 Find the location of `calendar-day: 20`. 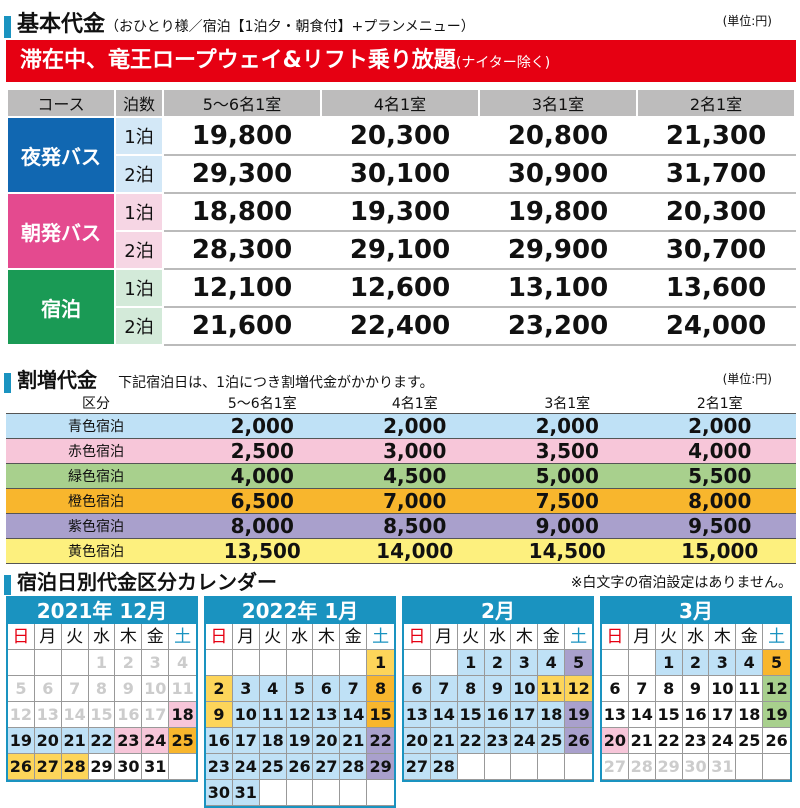

calendar-day: 20 is located at coordinates (417, 741).